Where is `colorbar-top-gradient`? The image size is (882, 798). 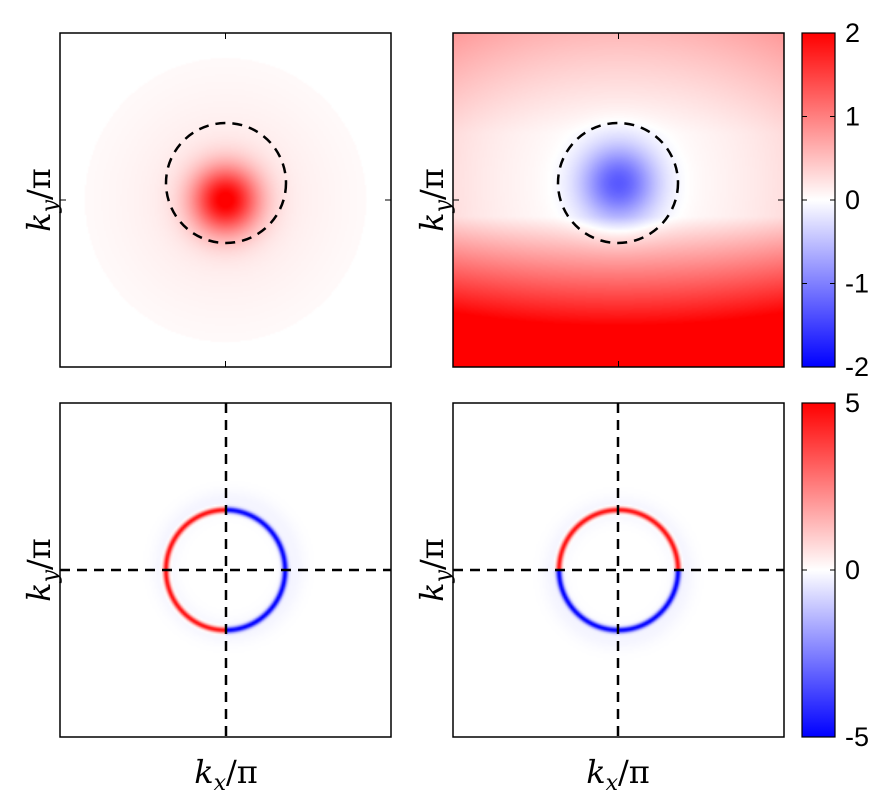
colorbar-top-gradient is located at coordinates (818, 200).